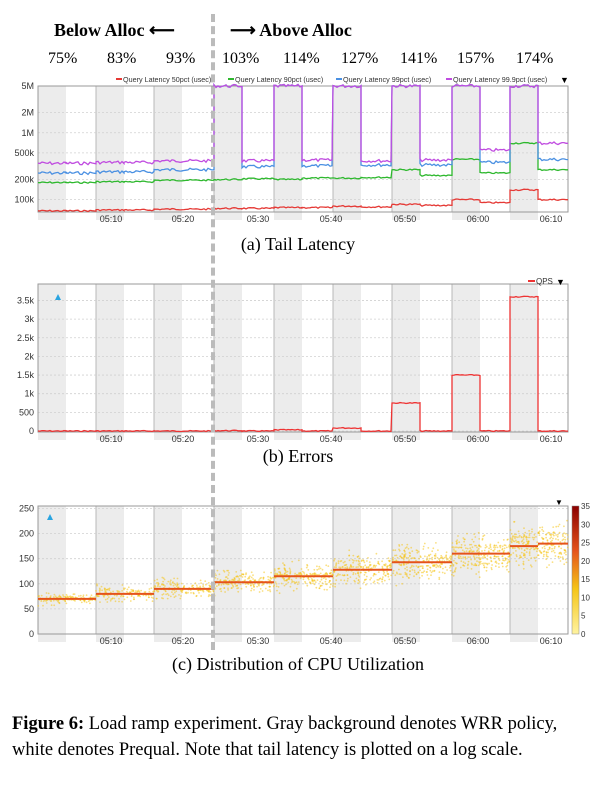  What do you see at coordinates (478, 641) in the screenshot?
I see `time-tick-label: 06:00` at bounding box center [478, 641].